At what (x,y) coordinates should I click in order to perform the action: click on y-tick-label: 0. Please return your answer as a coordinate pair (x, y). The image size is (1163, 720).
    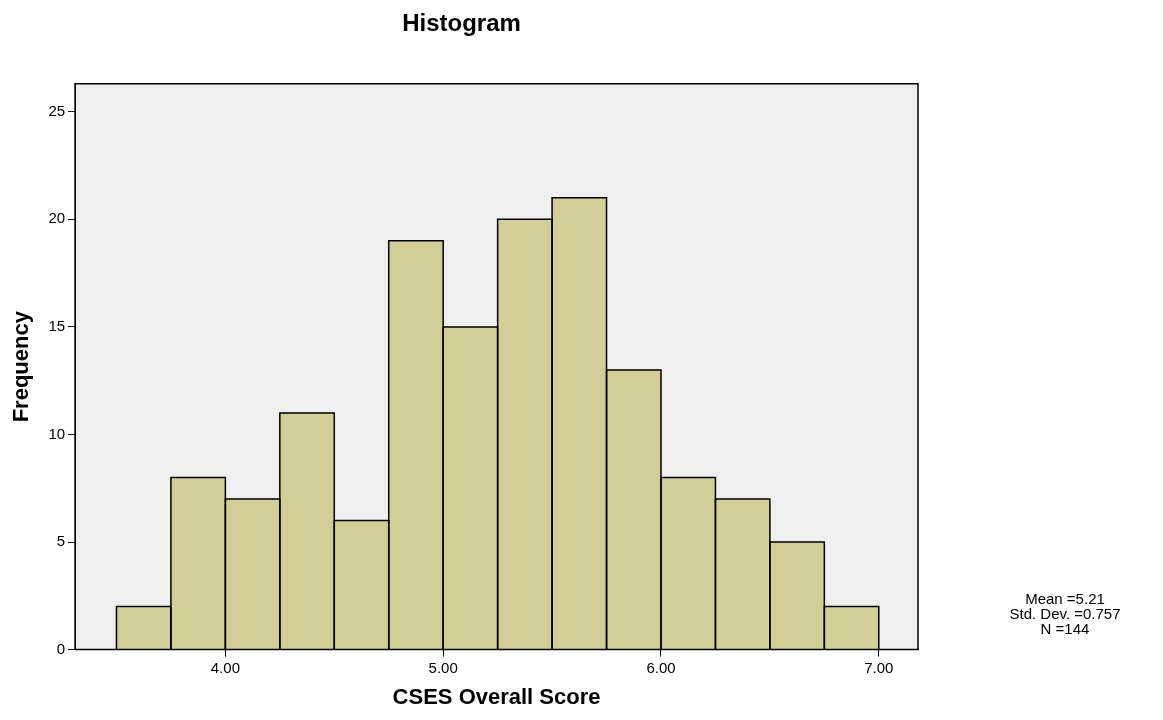
    Looking at the image, I should click on (61, 648).